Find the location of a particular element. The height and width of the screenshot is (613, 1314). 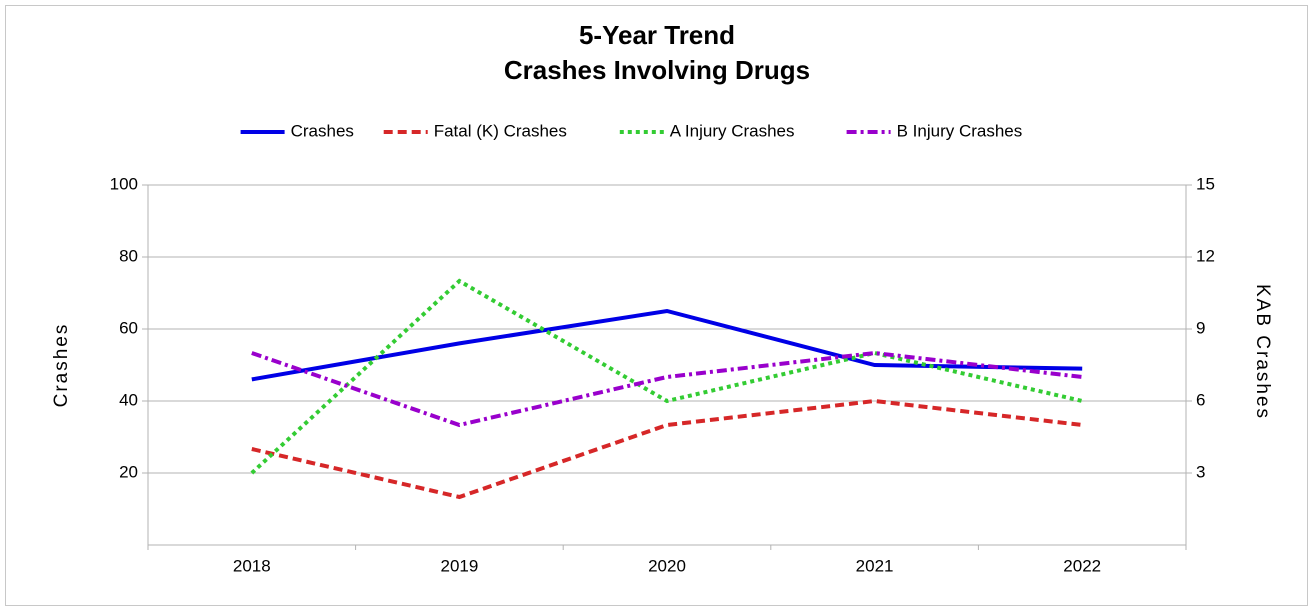

y2-axis-title: KAB Crashes is located at coordinates (1262, 352).